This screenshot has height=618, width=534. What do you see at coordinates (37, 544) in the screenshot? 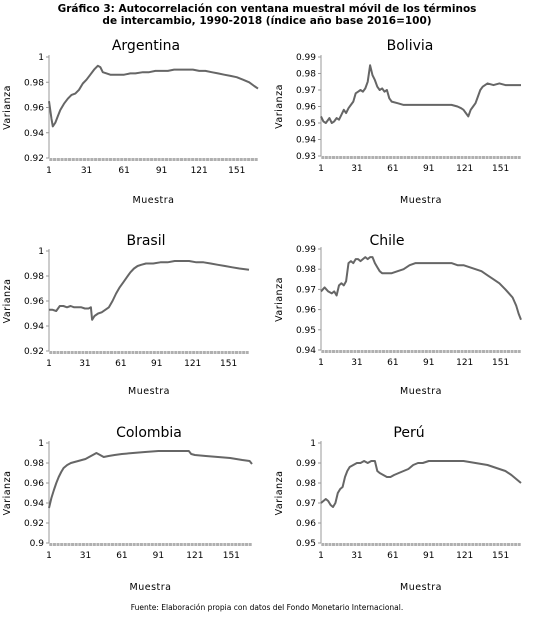
I see `y-tick-label: 0.9` at bounding box center [37, 544].